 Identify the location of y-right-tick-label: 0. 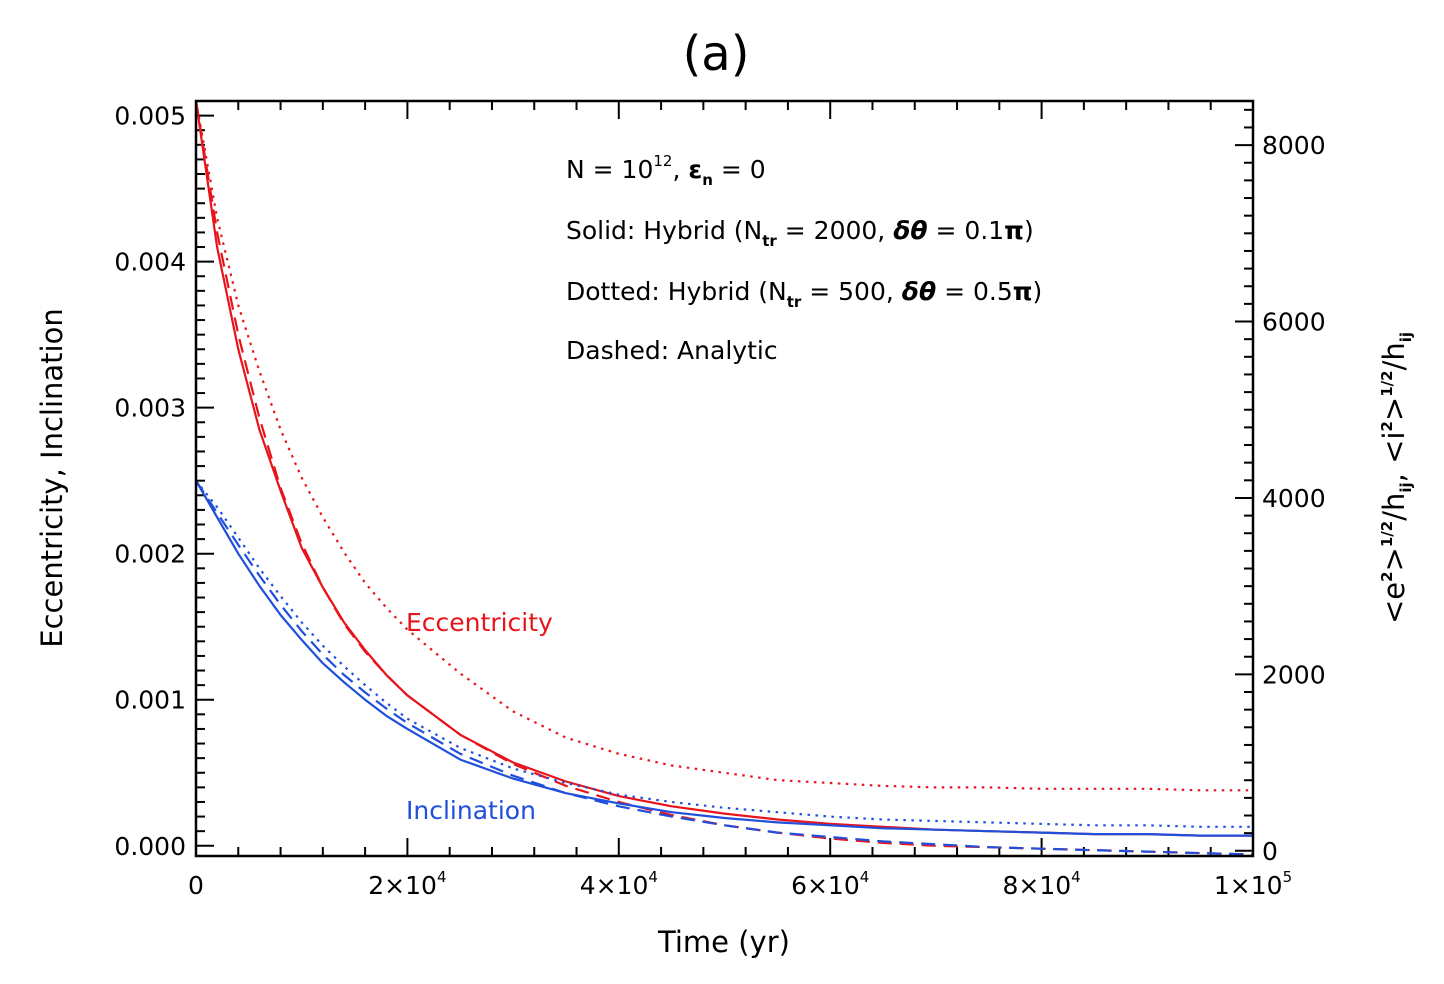
(1270, 851).